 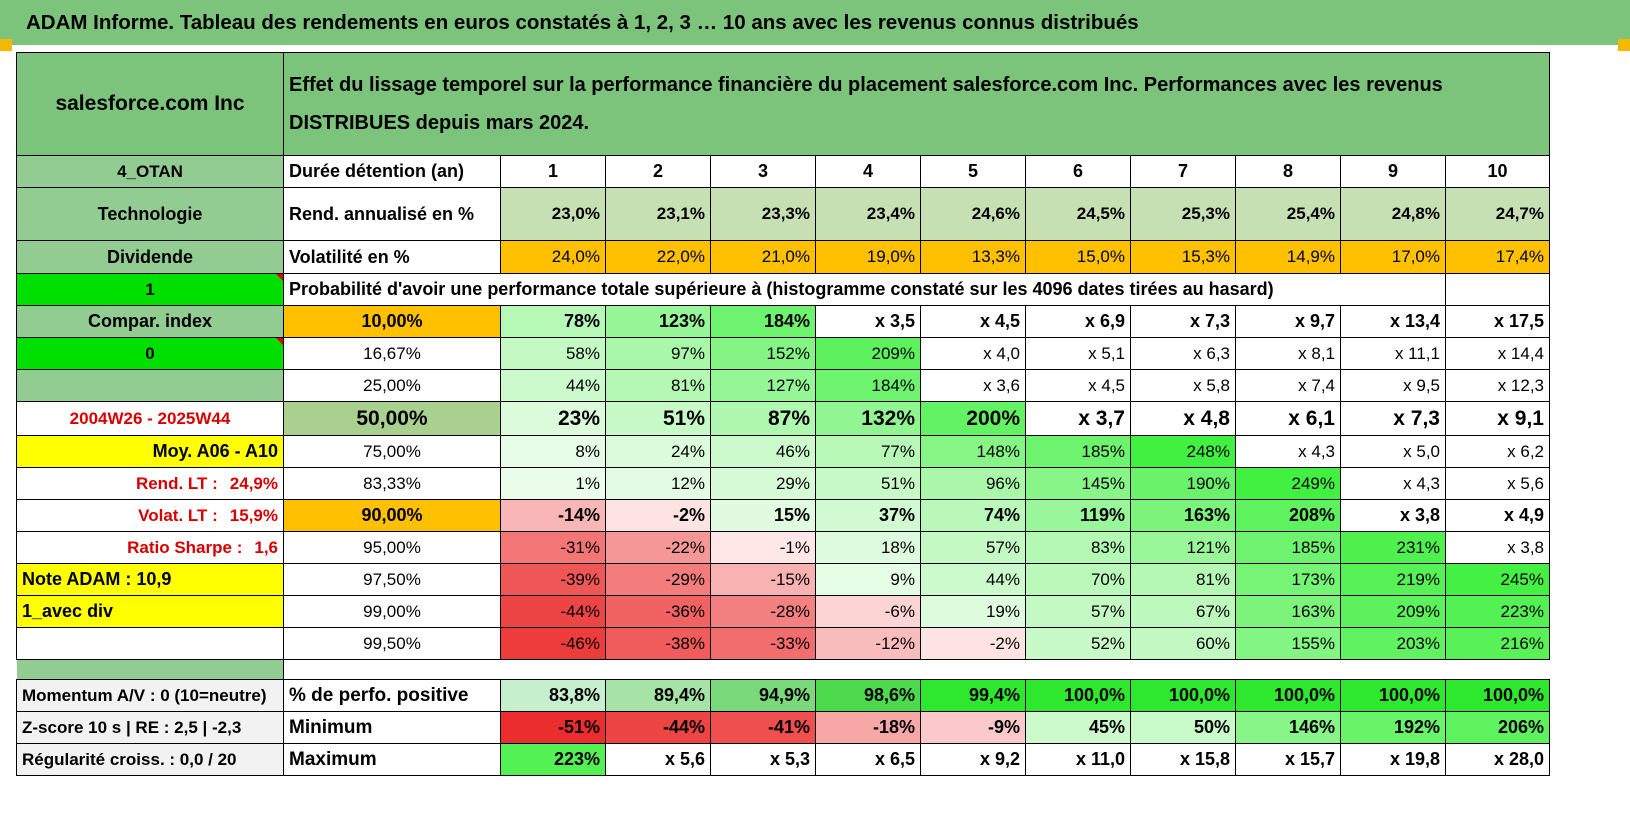 What do you see at coordinates (763, 214) in the screenshot?
I see `rend-value: 23,3%` at bounding box center [763, 214].